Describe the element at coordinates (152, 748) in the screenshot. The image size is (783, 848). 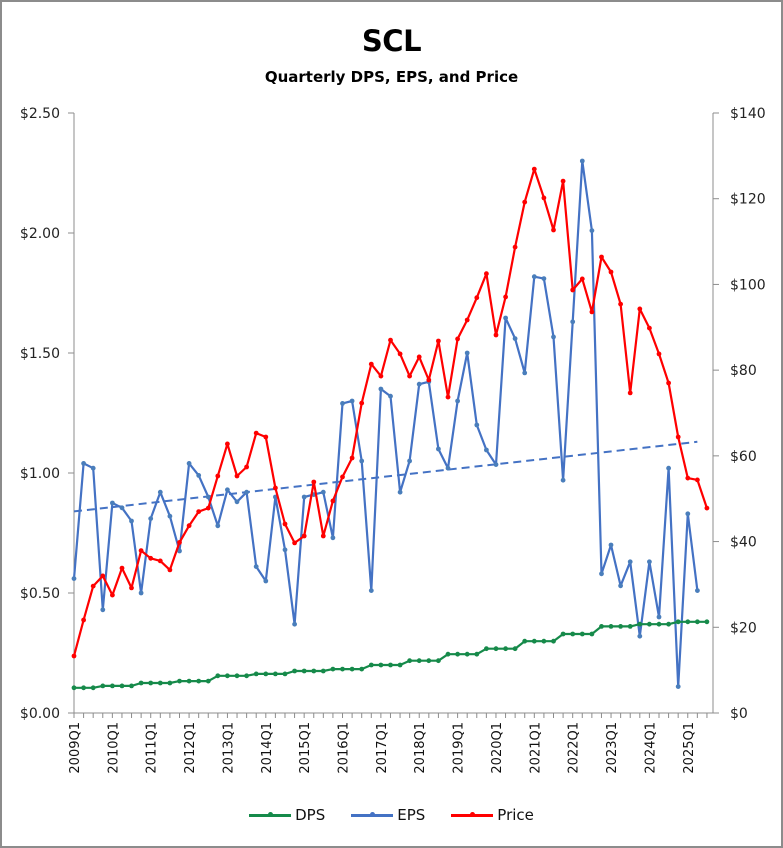
I see `x-tick-label: 2011Q1` at that location.